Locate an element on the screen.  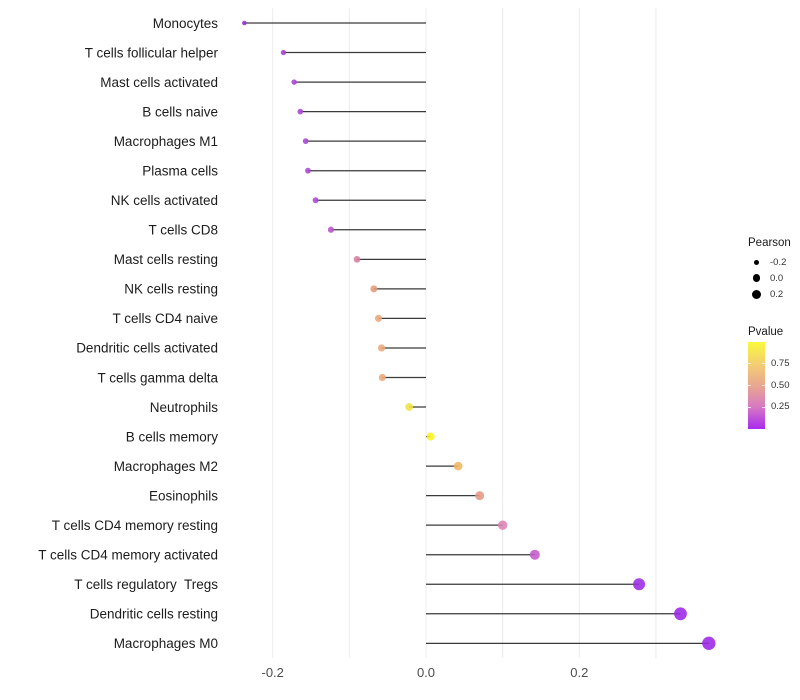
y-axis-label: B cells memory is located at coordinates (172, 436).